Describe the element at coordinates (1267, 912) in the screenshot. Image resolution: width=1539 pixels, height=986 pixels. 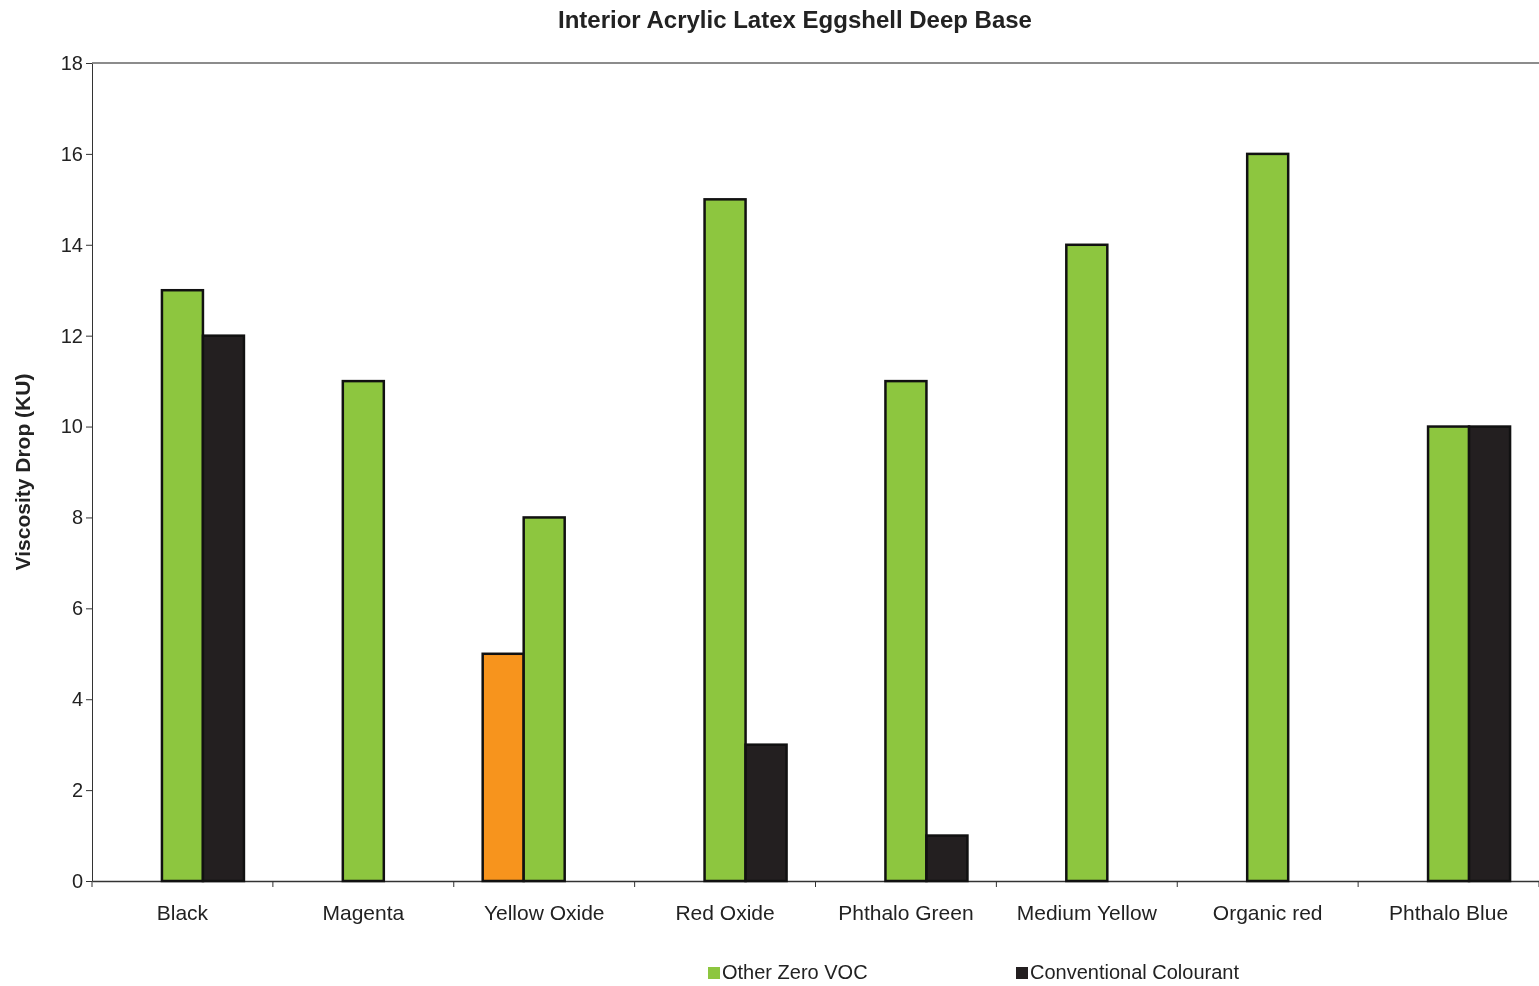
I see `x-tick-label: Organic red` at that location.